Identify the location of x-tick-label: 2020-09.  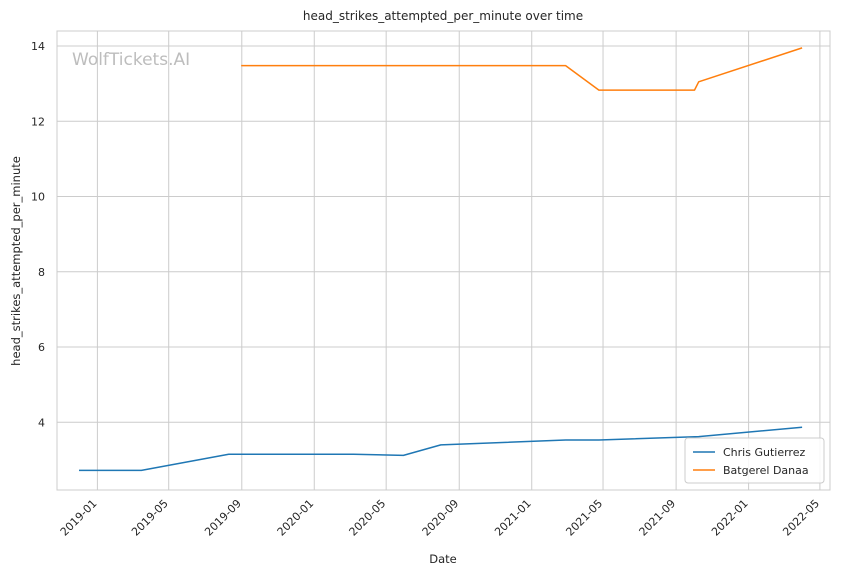
(441, 518).